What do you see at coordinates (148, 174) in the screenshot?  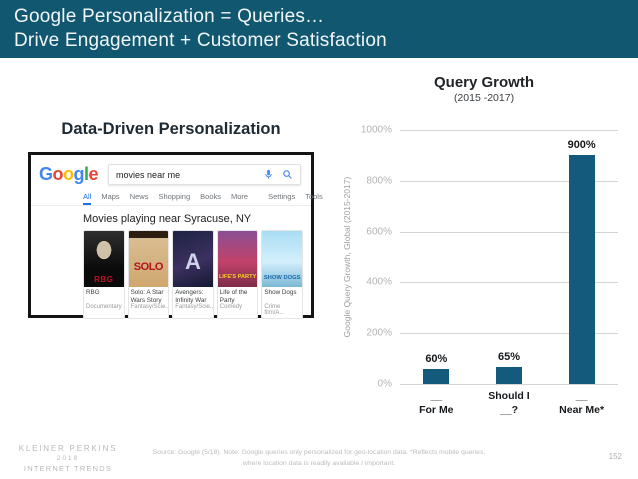 I see `search-query-text: movies near me` at bounding box center [148, 174].